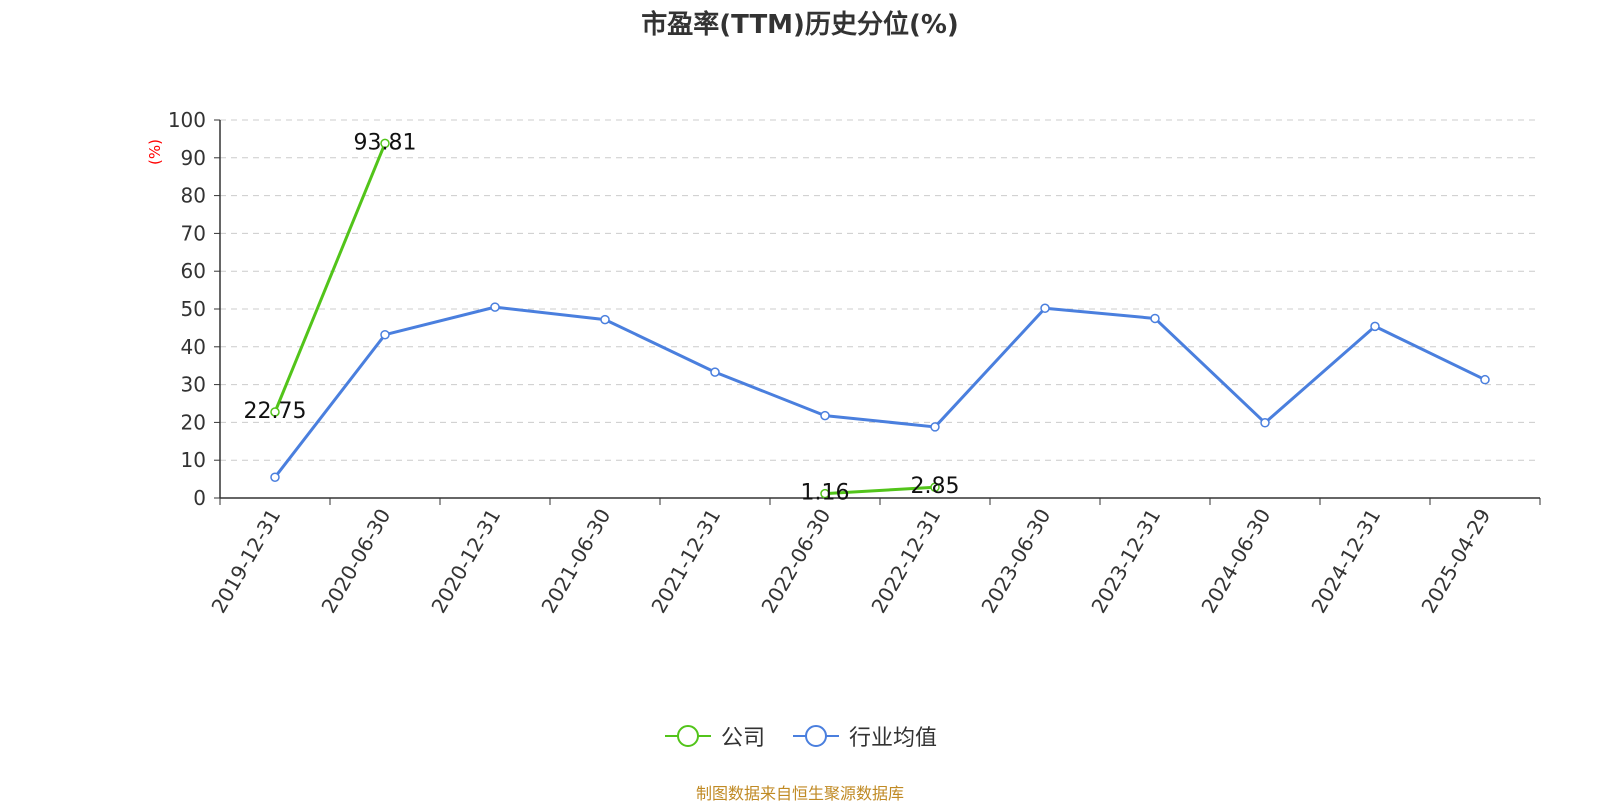 This screenshot has height=804, width=1600. I want to click on x-tick-label: 2021-06-30, so click(575, 561).